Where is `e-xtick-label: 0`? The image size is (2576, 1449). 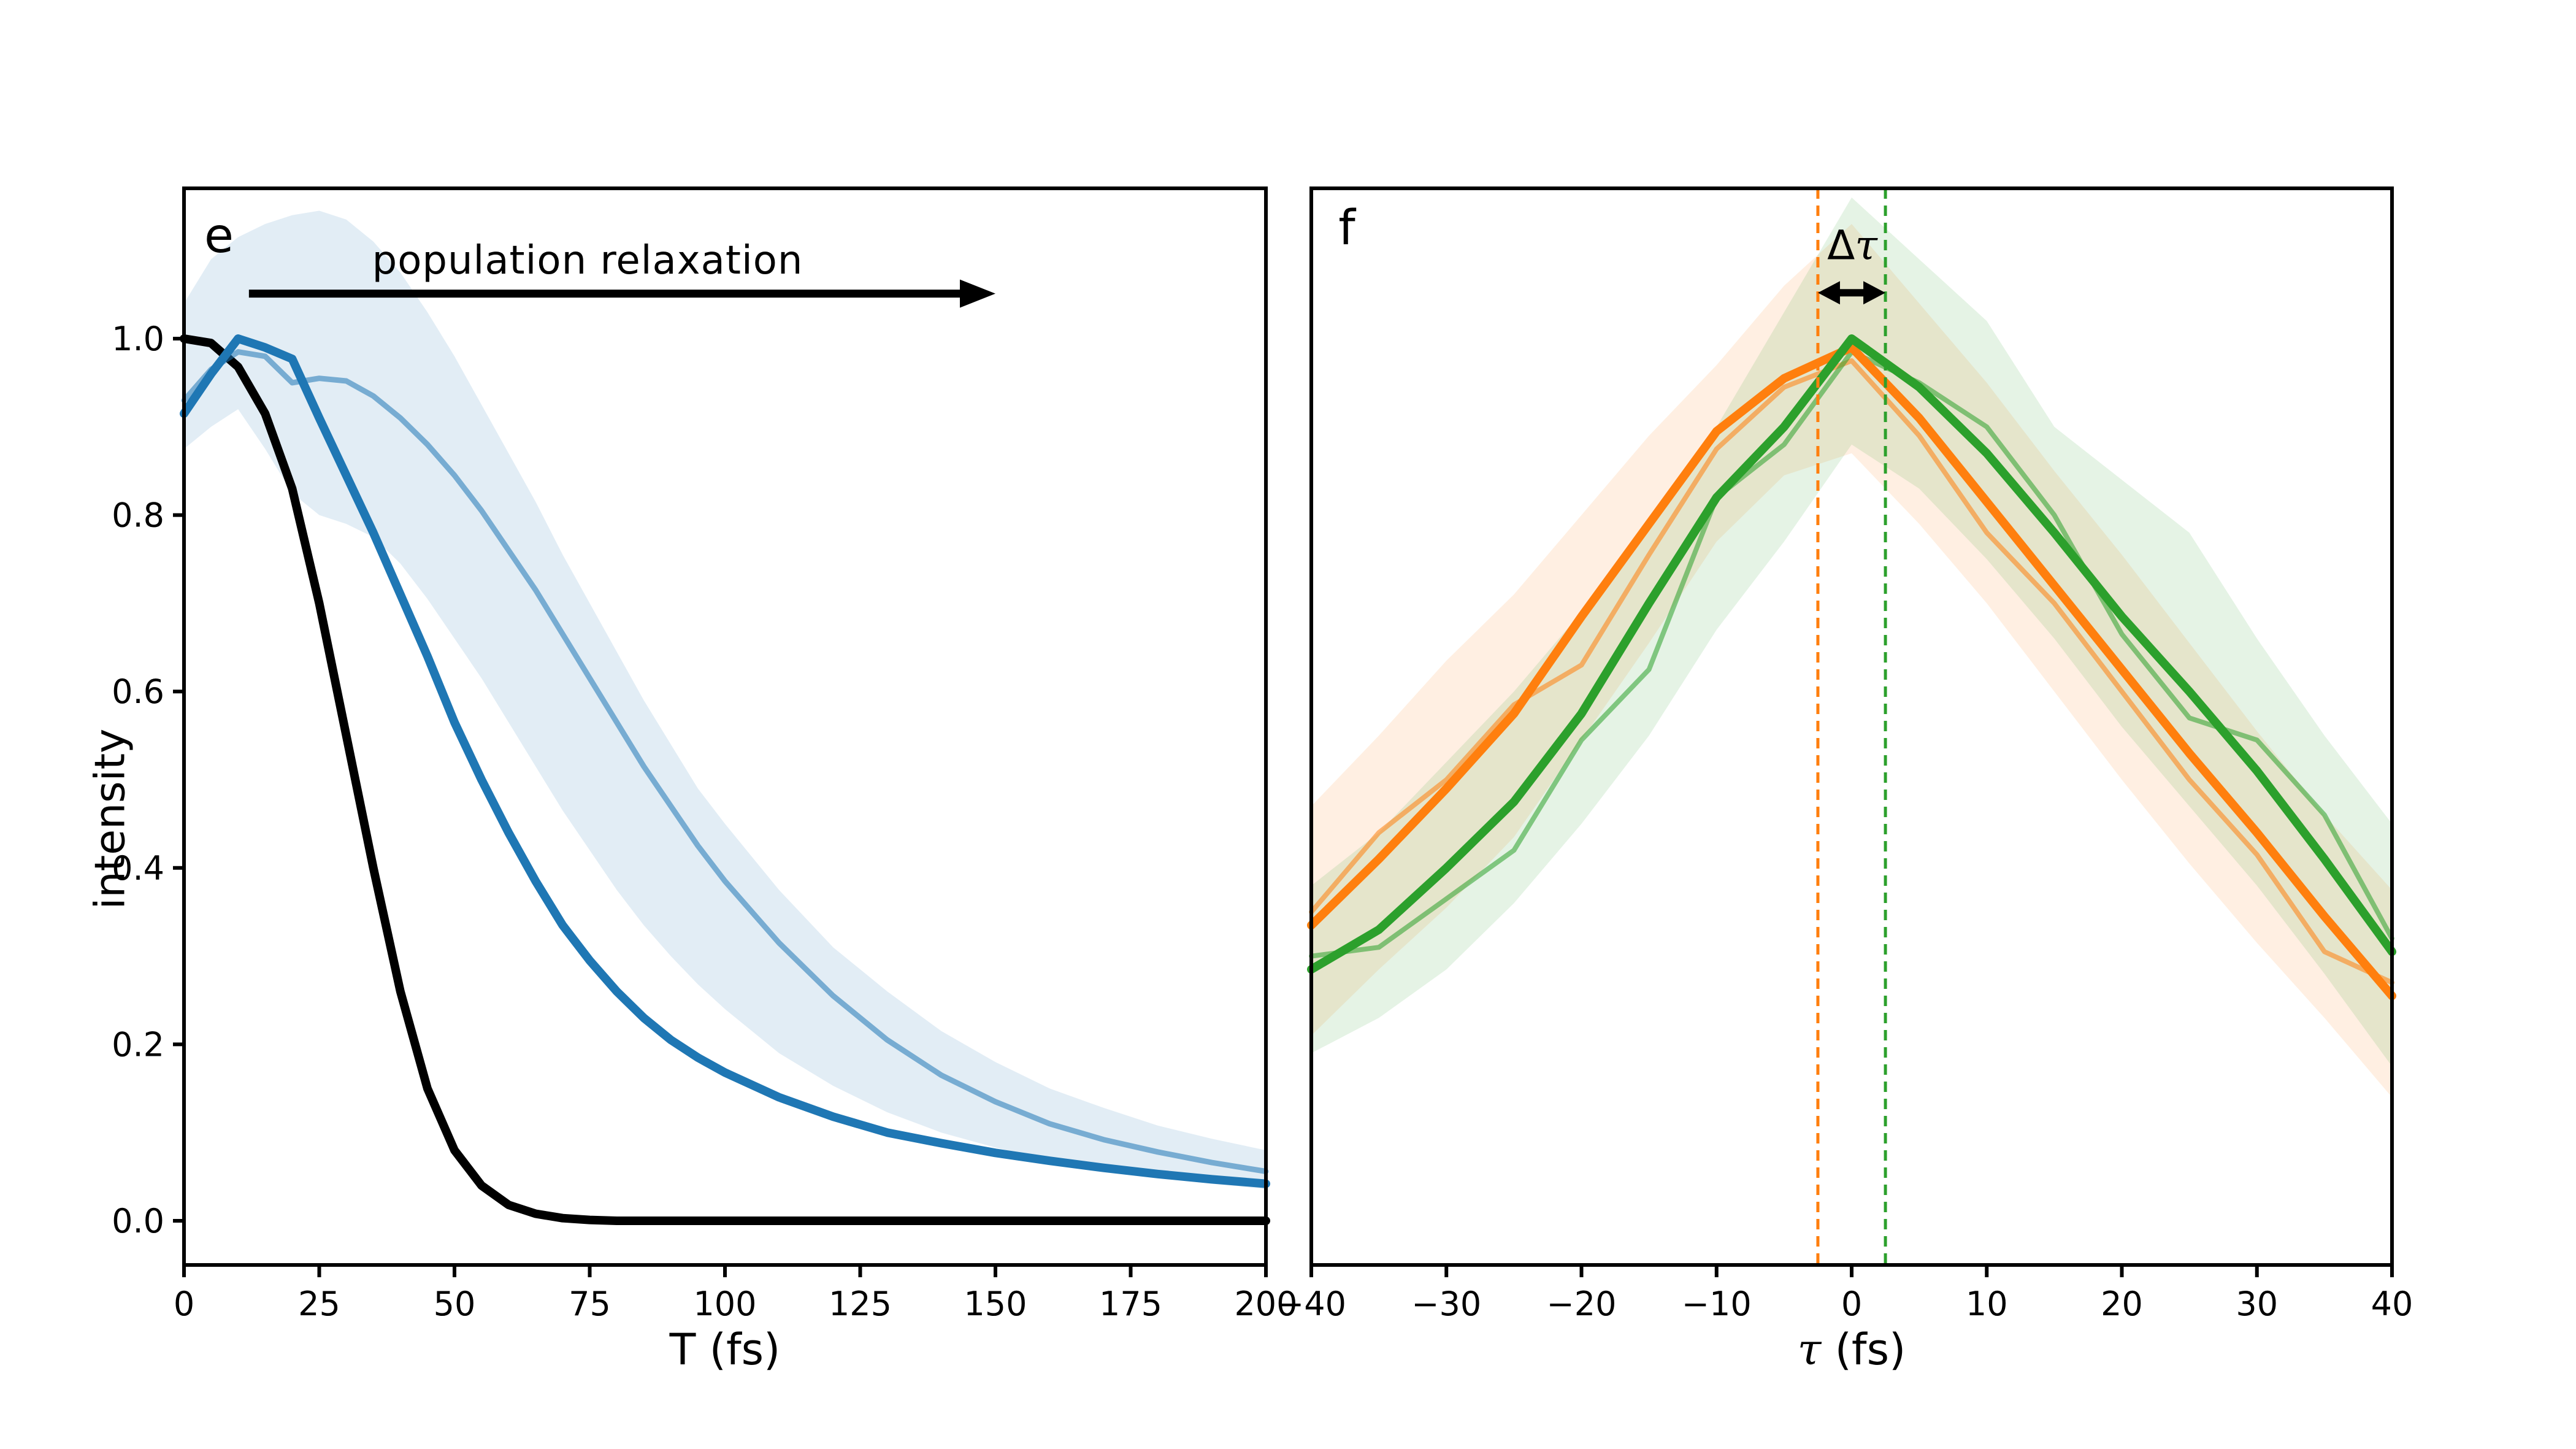 e-xtick-label: 0 is located at coordinates (184, 1304).